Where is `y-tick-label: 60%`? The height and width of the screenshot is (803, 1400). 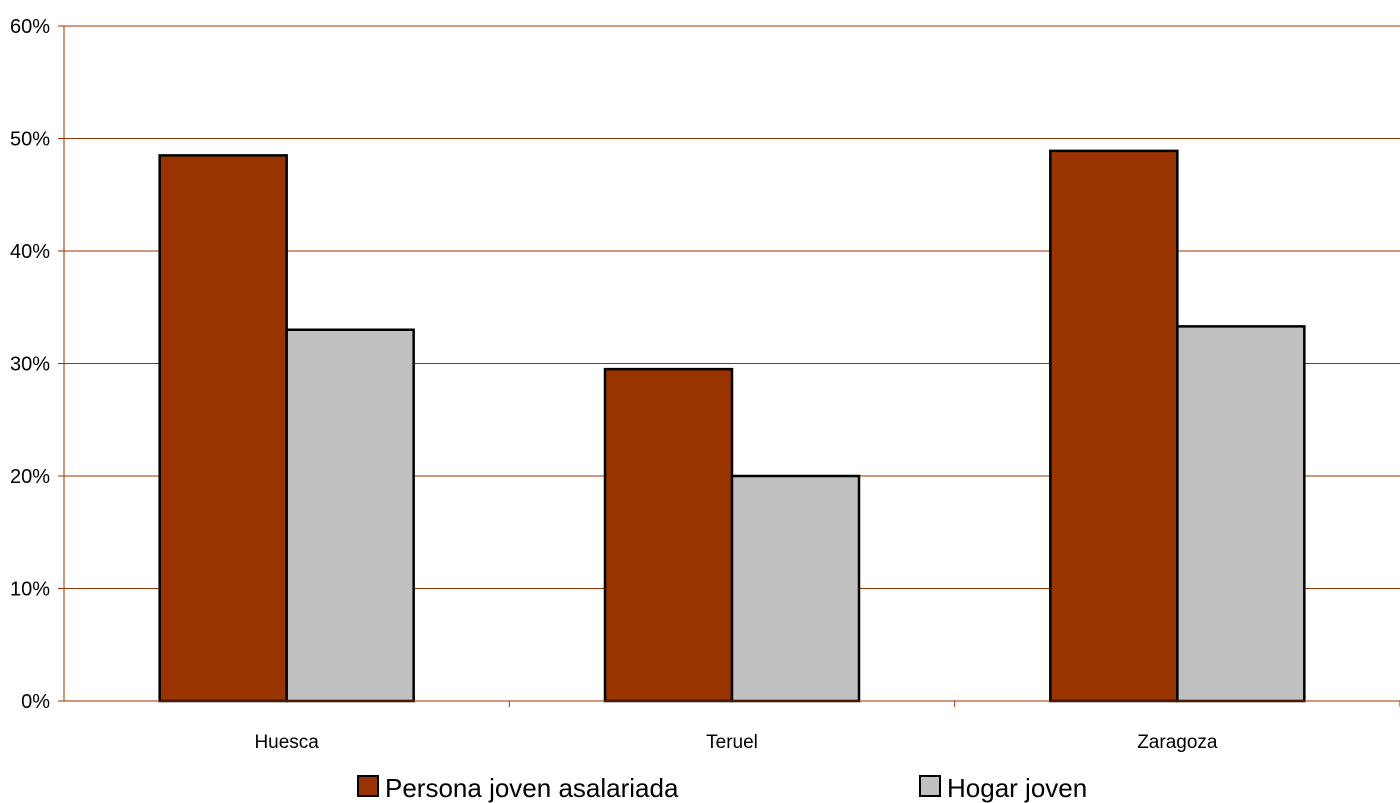 y-tick-label: 60% is located at coordinates (30, 27).